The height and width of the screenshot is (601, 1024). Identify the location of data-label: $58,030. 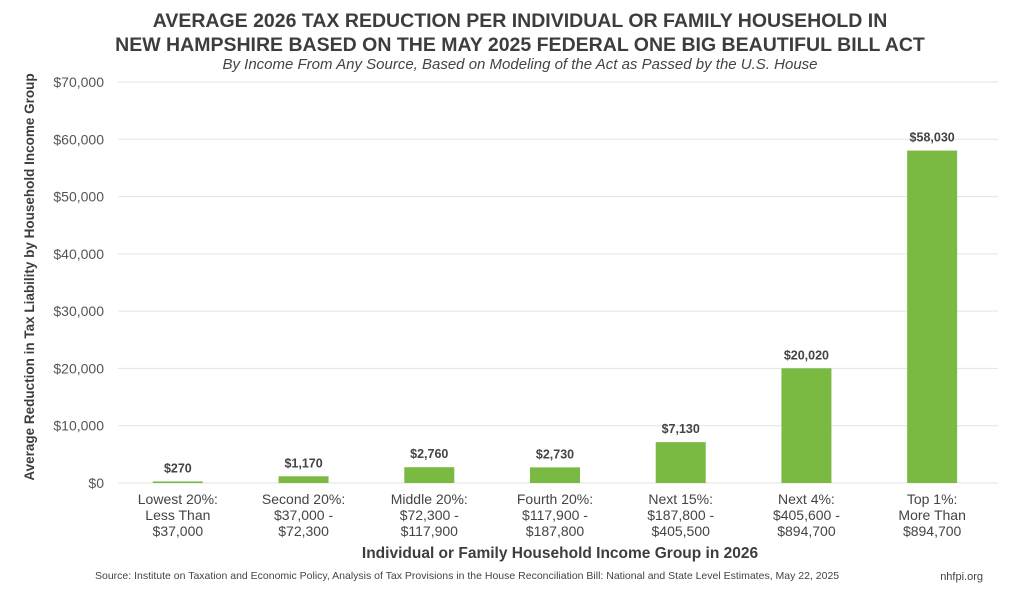
(932, 138).